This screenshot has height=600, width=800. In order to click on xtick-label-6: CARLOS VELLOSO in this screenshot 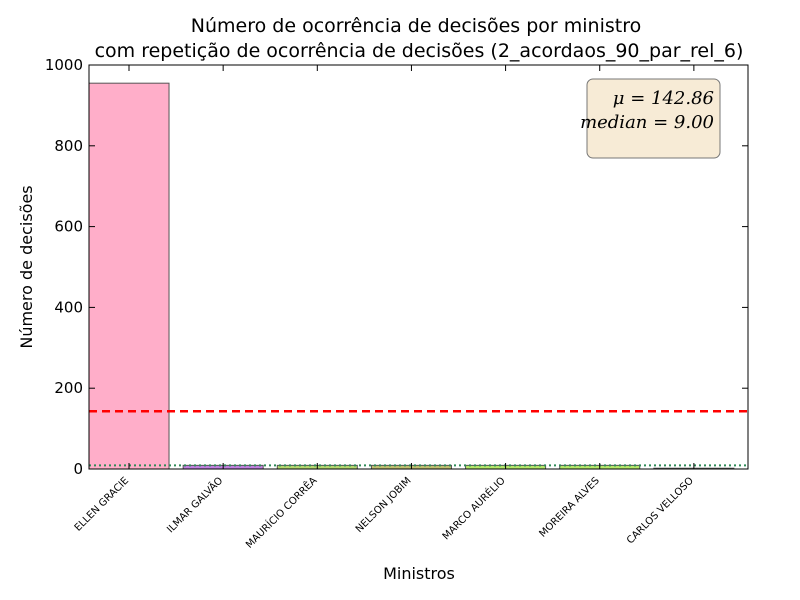, I will do `click(660, 510)`.